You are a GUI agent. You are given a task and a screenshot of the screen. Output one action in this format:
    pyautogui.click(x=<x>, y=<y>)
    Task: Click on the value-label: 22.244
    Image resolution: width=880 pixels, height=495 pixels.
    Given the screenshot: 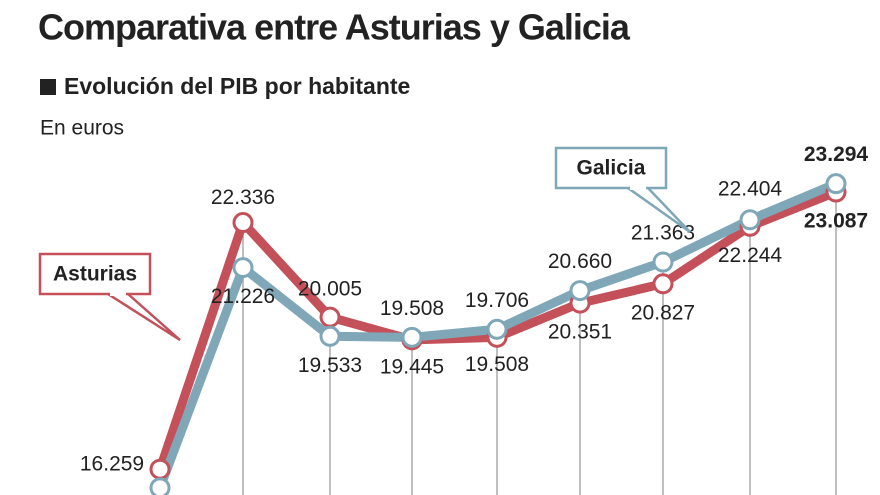 What is the action you would take?
    pyautogui.click(x=750, y=255)
    